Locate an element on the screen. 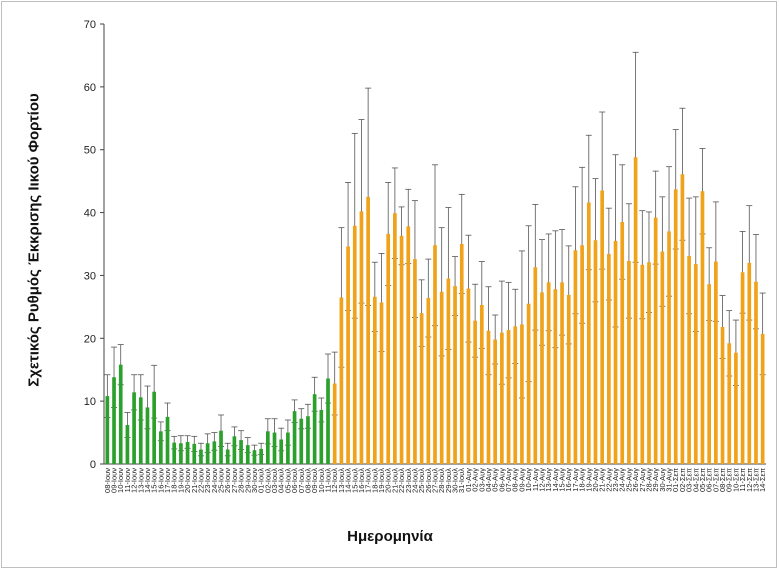  x-tick-label: 25-Ιουν is located at coordinates (221, 480).